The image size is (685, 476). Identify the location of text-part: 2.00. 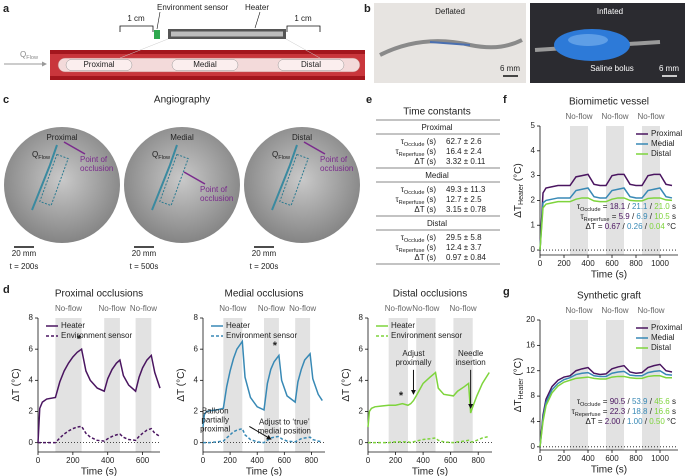
(613, 421).